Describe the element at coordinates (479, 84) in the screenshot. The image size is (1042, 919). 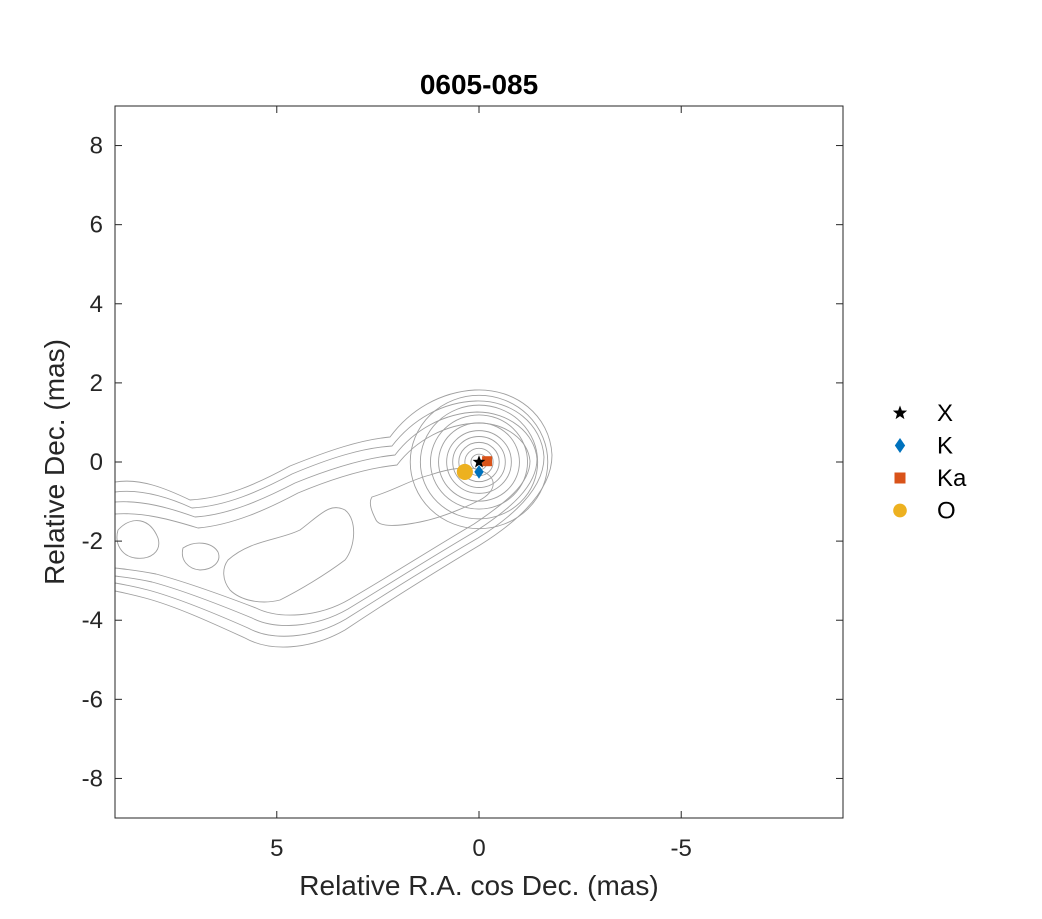
I see `chart-title: 0605-085` at that location.